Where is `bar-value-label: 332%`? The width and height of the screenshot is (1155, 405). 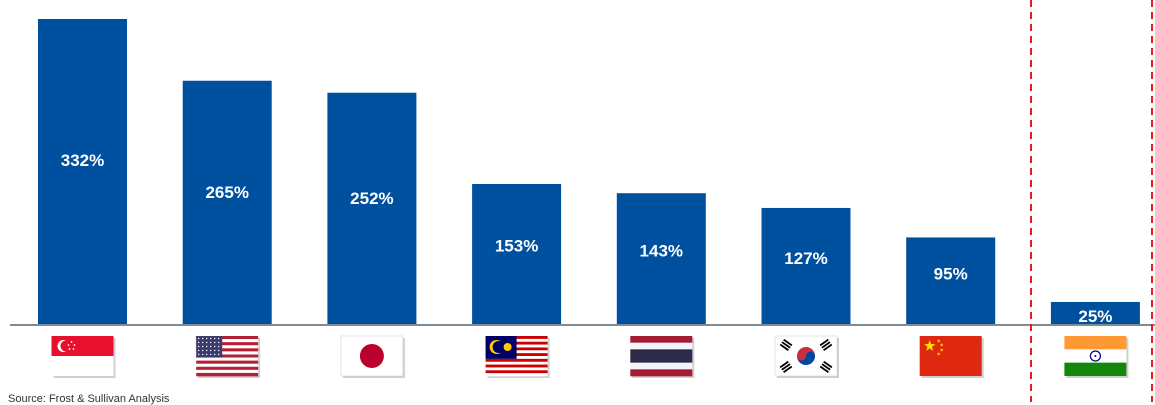 bar-value-label: 332% is located at coordinates (82, 160).